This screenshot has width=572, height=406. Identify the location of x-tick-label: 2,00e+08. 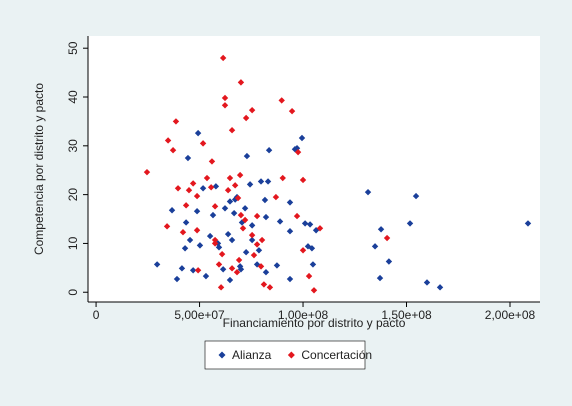
(510, 315).